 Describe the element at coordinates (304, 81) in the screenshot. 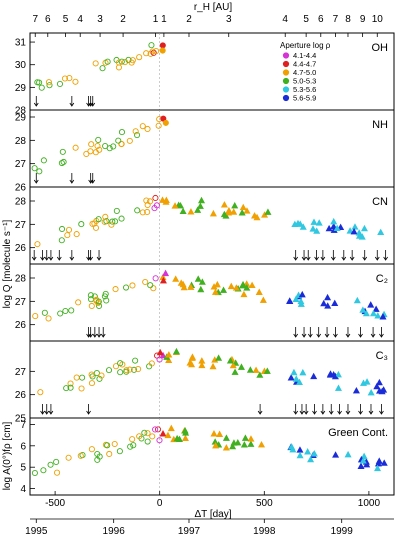

I see `legend-label: 5.0-5.3` at that location.